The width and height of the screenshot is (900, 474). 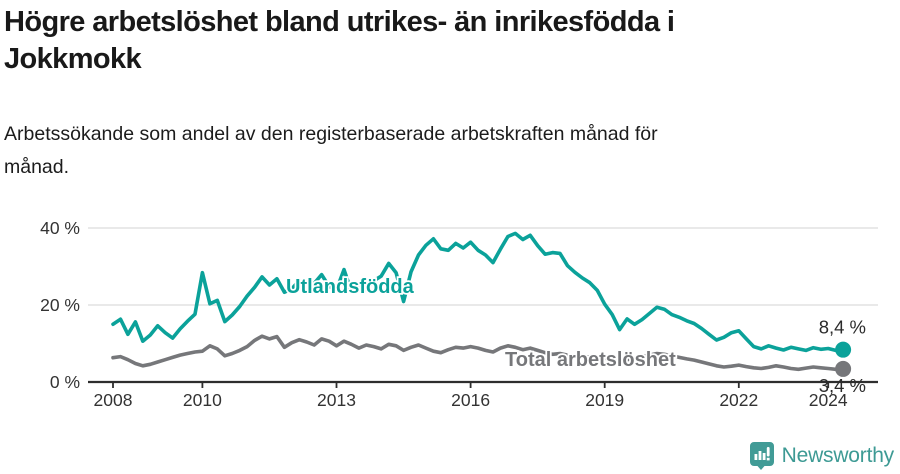 I want to click on y-tick-label: 40 %, so click(x=60, y=228).